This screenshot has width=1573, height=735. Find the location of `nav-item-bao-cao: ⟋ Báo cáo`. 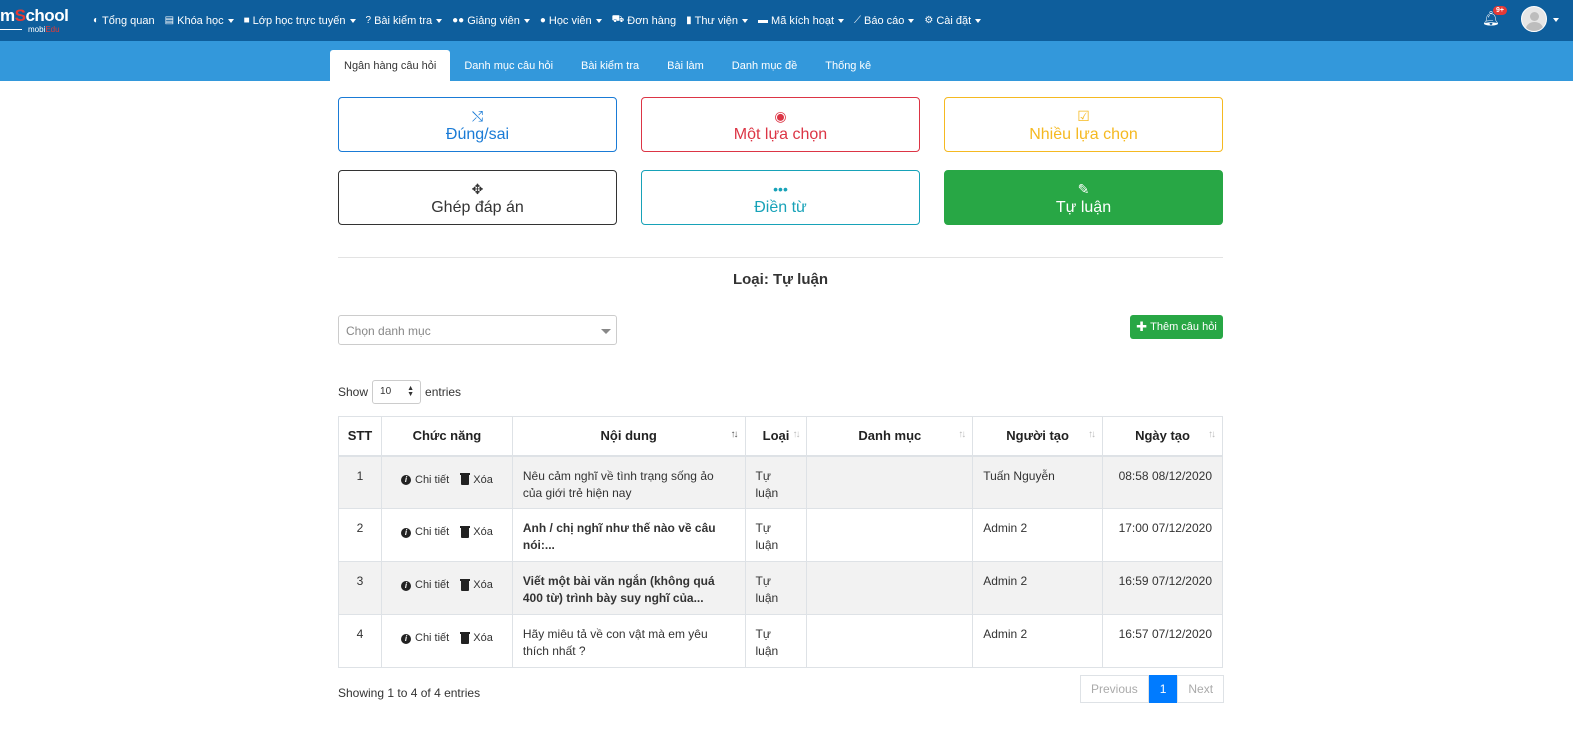

nav-item-bao-cao: ⟋ Báo cáo is located at coordinates (884, 20).